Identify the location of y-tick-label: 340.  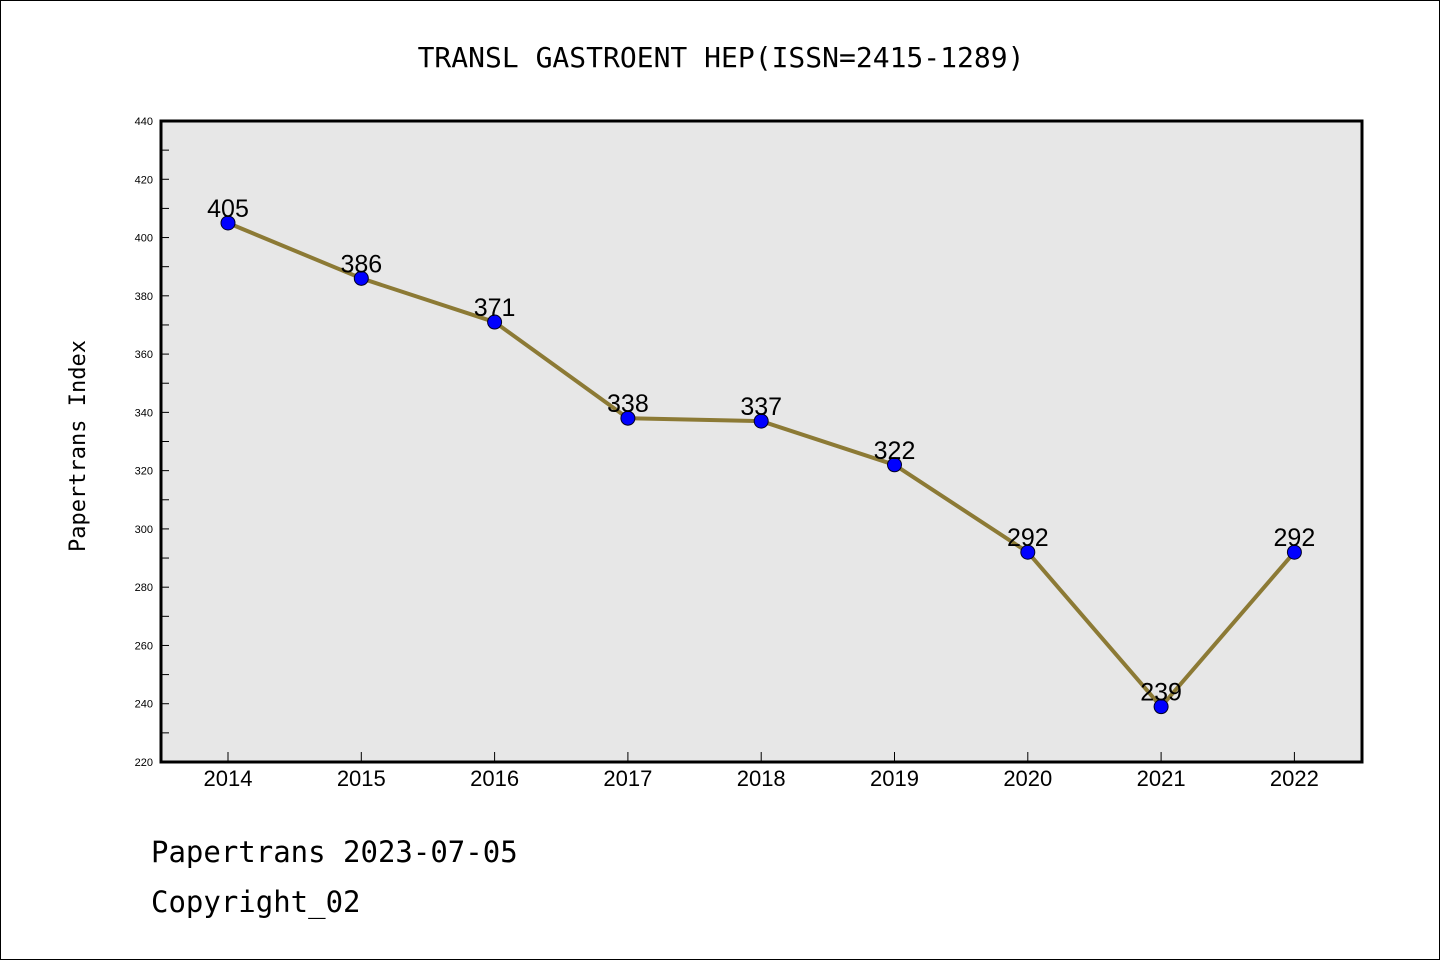
(144, 413).